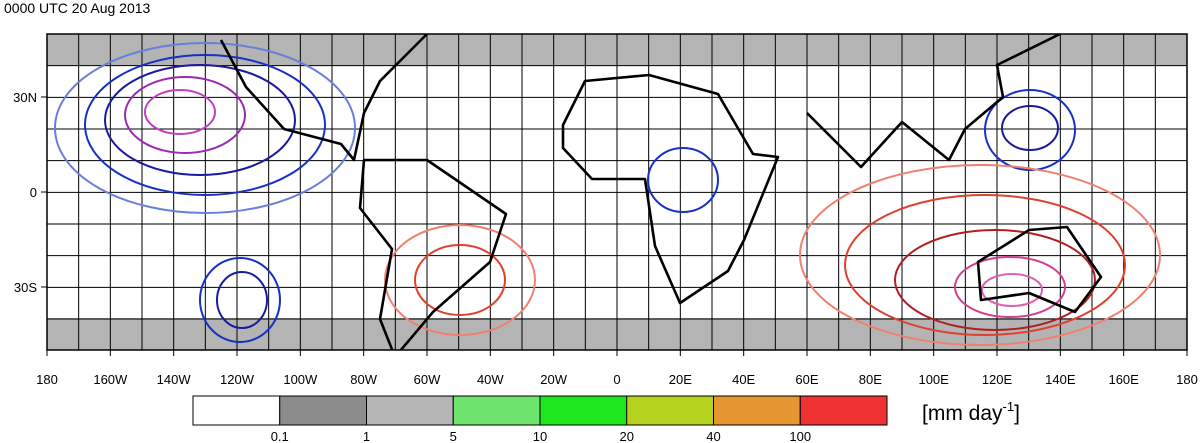 The image size is (1200, 443). Describe the element at coordinates (1039, 269) in the screenshot. I see `australia` at that location.